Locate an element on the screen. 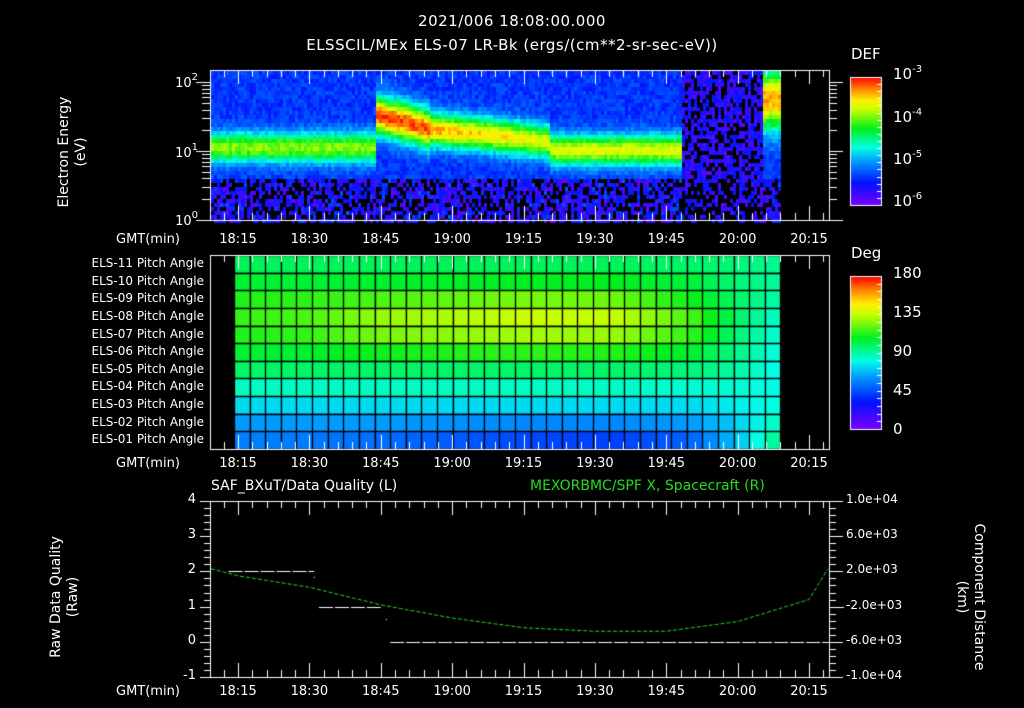 The image size is (1024, 708). energy-tick-10: 10¹ is located at coordinates (186, 151).